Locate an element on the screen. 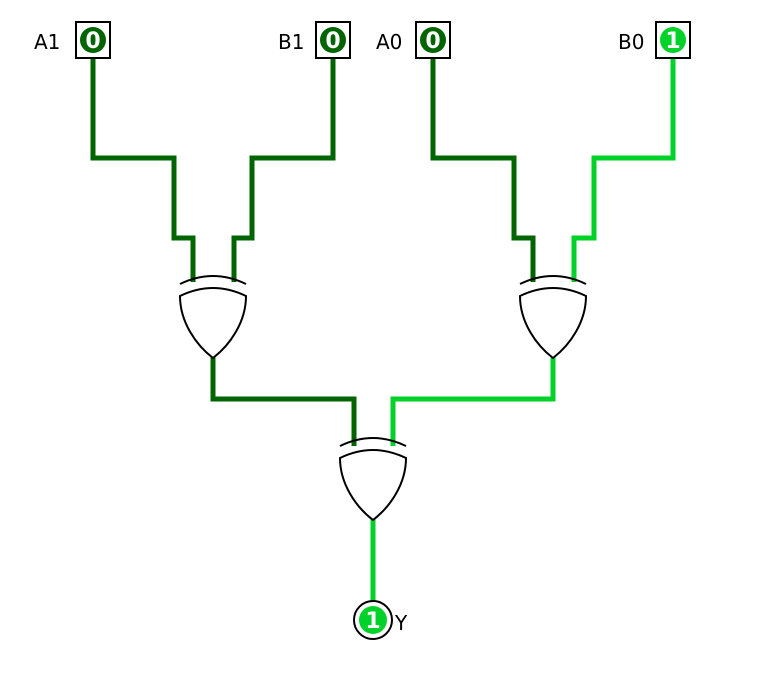  output-pin-y: 1 Y is located at coordinates (380, 620).